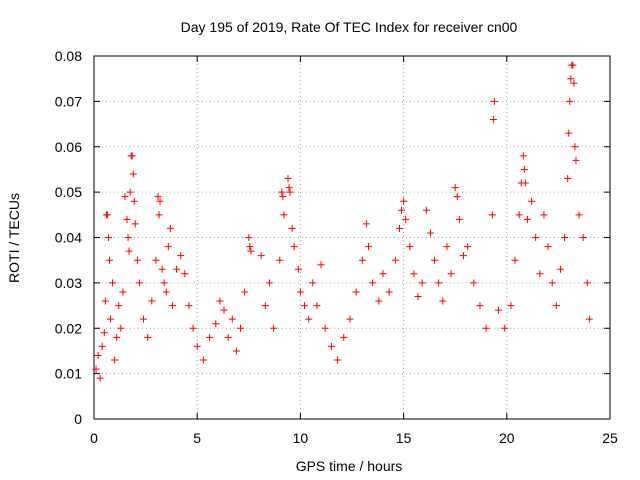 The height and width of the screenshot is (480, 640). I want to click on y-tick-label: 0.01, so click(68, 374).